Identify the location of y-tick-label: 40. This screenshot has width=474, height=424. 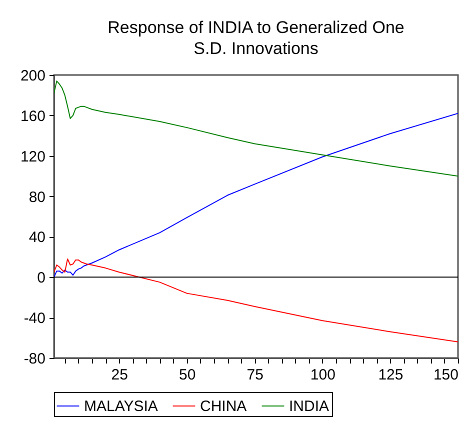
(37, 237).